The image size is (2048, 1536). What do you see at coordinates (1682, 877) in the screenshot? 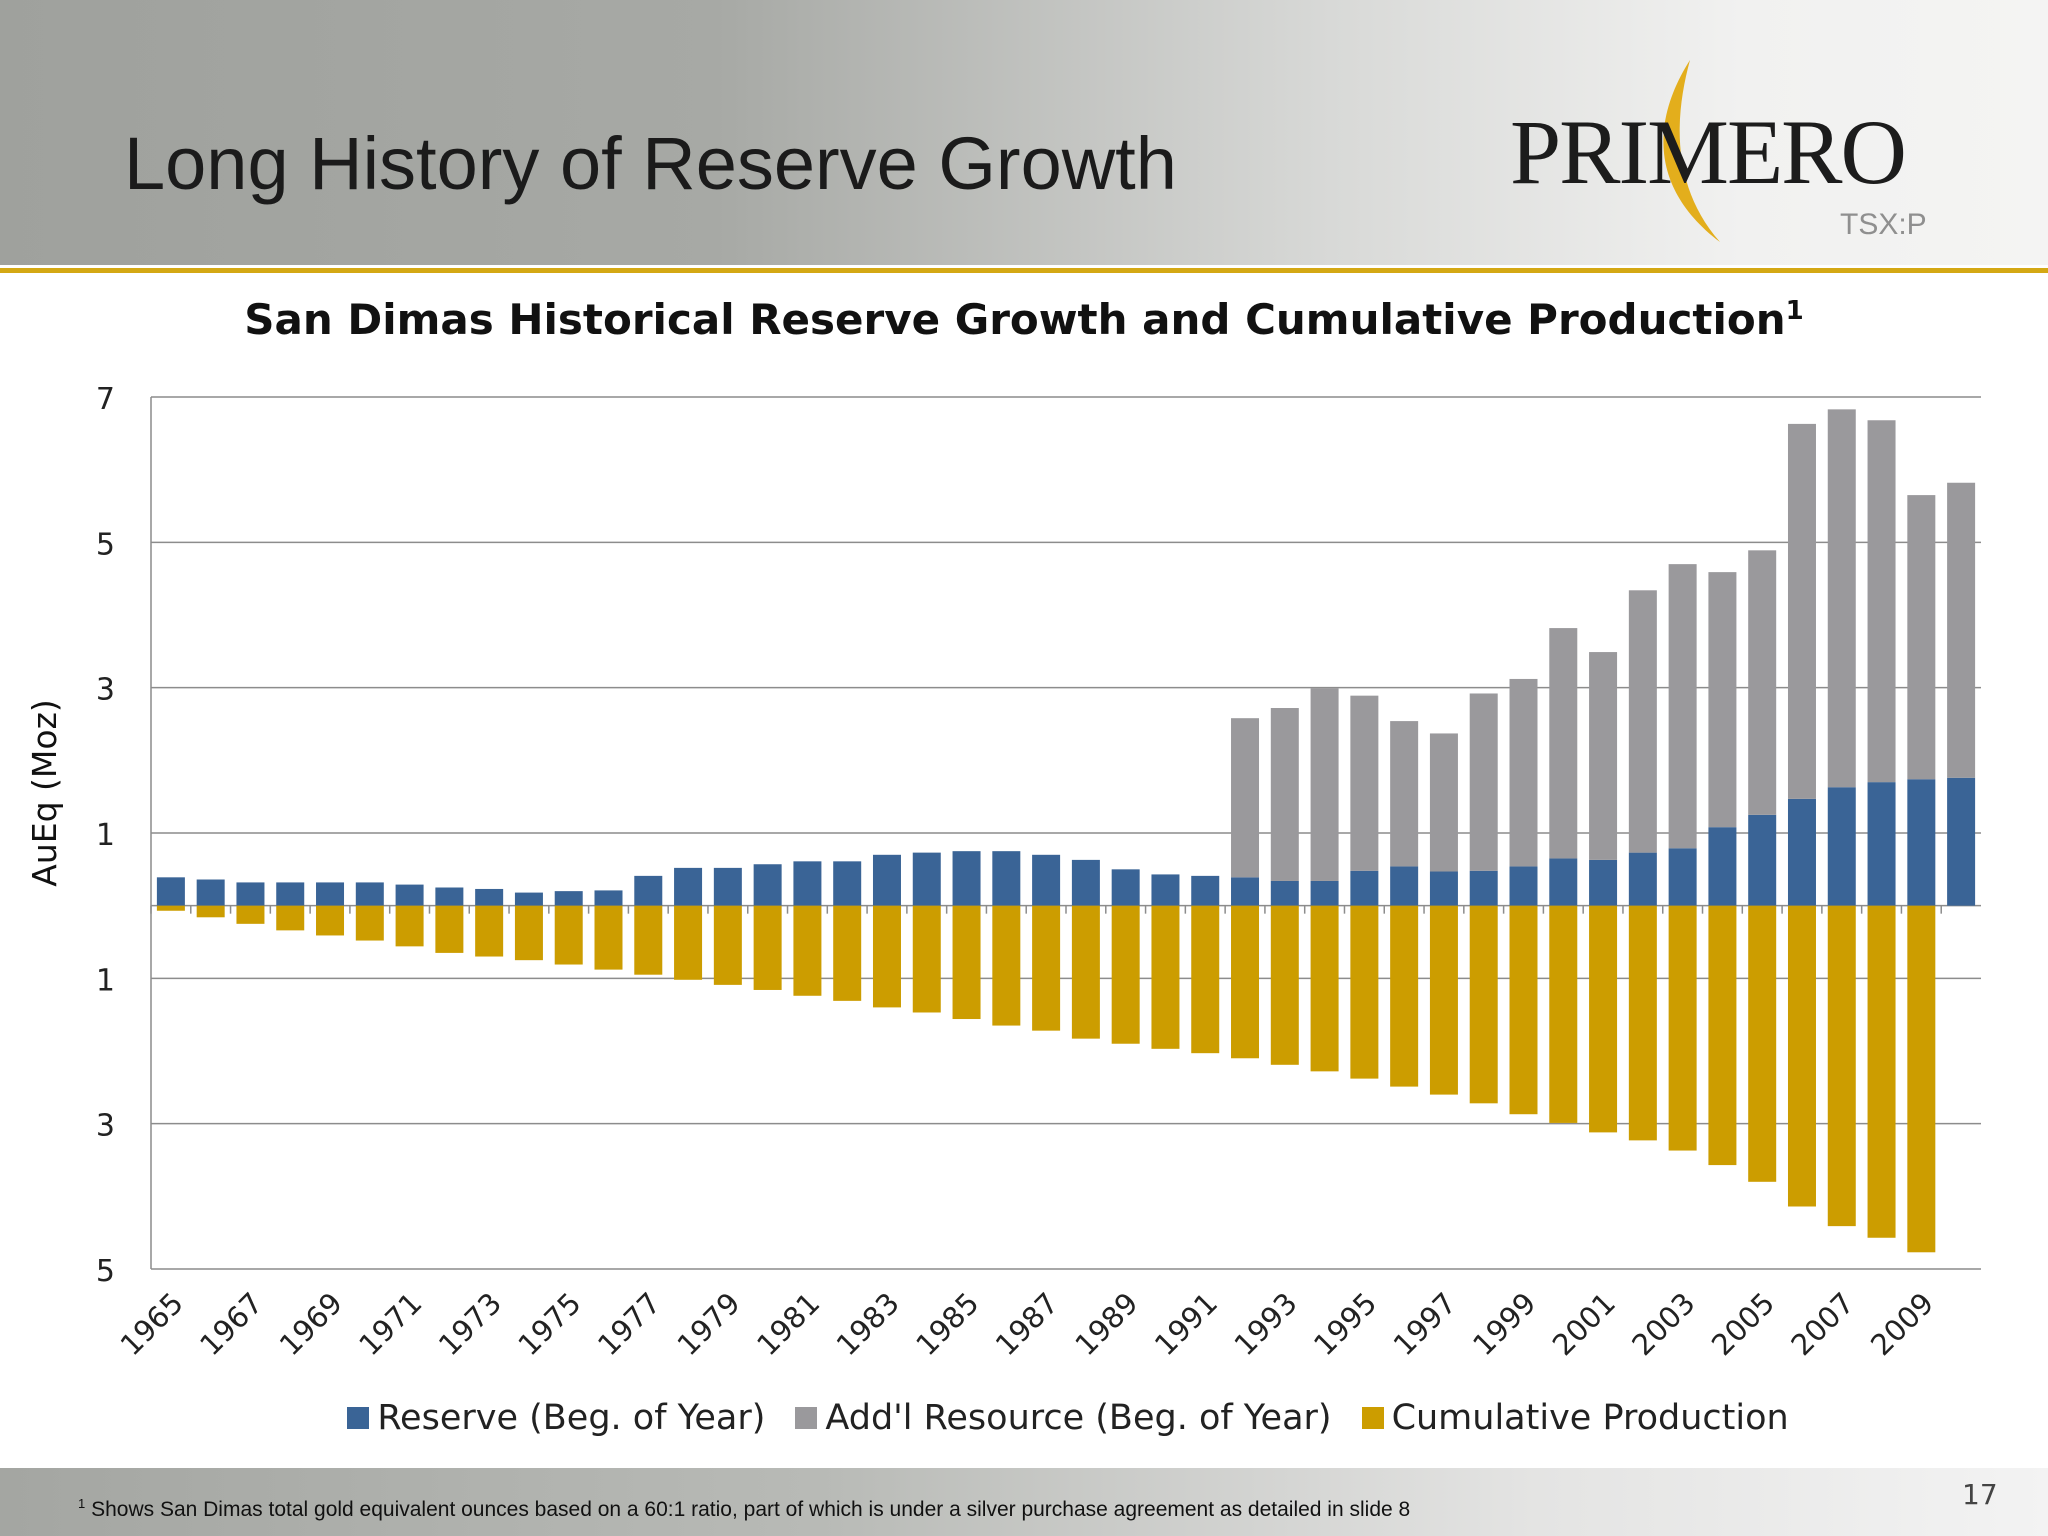
I see `bar-reserve-2003` at bounding box center [1682, 877].